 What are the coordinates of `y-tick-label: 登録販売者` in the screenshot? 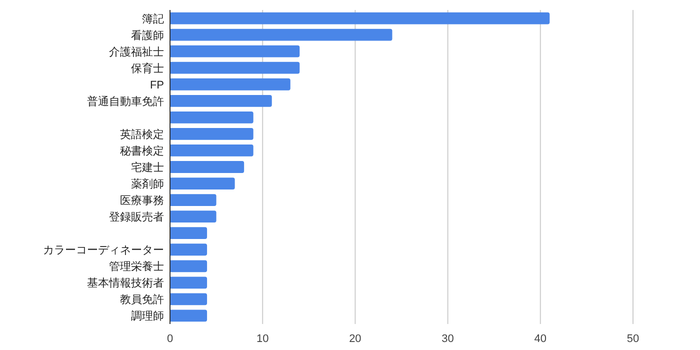 It's located at (136, 217).